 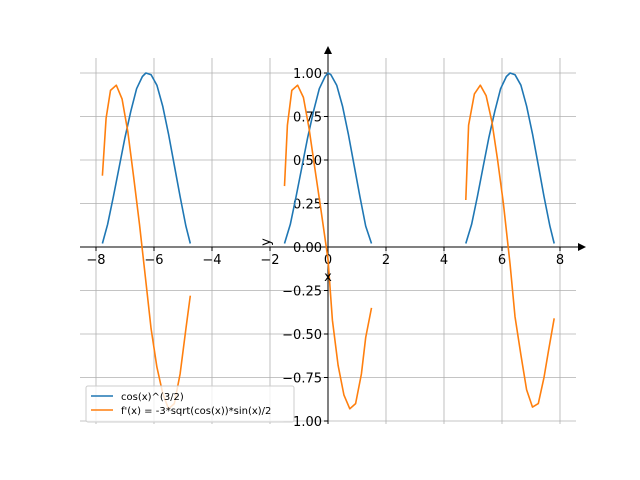 What do you see at coordinates (328, 277) in the screenshot?
I see `x-axis-label: x` at bounding box center [328, 277].